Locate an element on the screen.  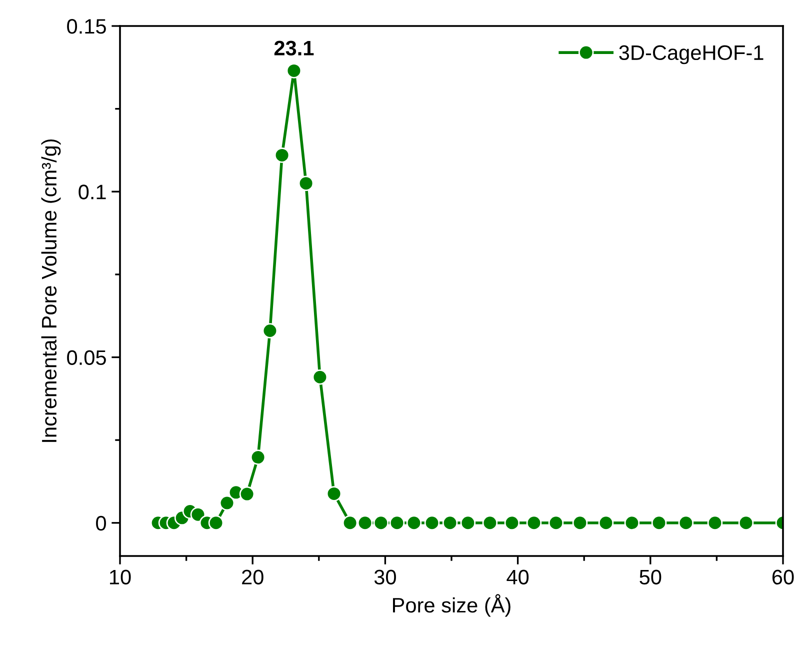
y-tick-label: 0 is located at coordinates (101, 523).